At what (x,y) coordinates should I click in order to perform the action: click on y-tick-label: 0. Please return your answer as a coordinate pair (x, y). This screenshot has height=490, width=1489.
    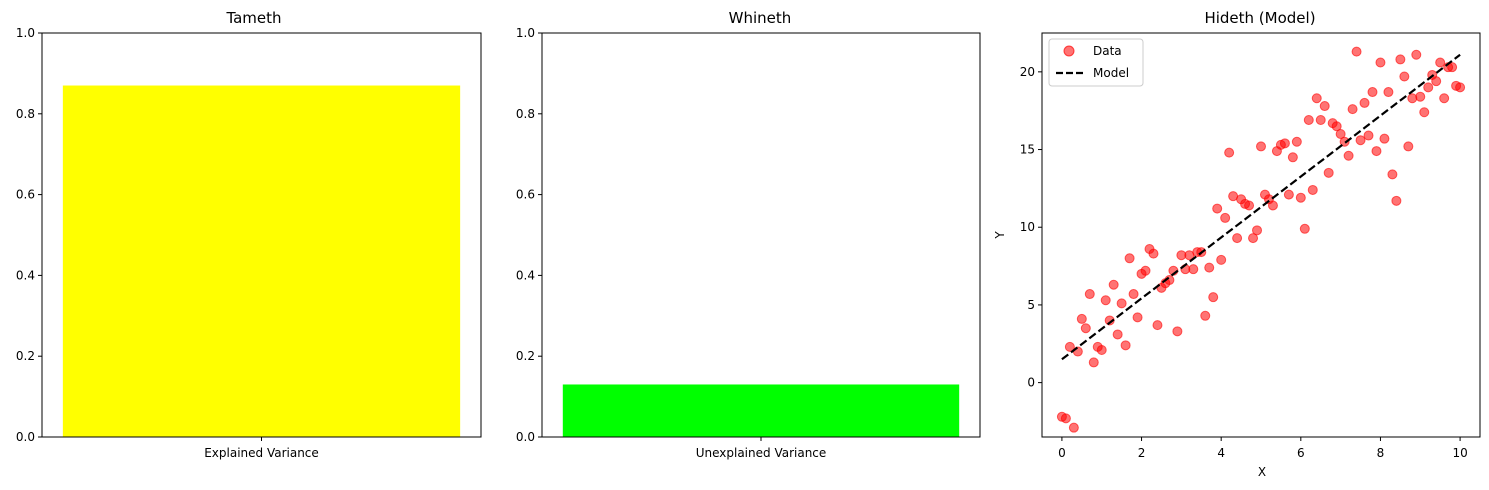
    Looking at the image, I should click on (1031, 383).